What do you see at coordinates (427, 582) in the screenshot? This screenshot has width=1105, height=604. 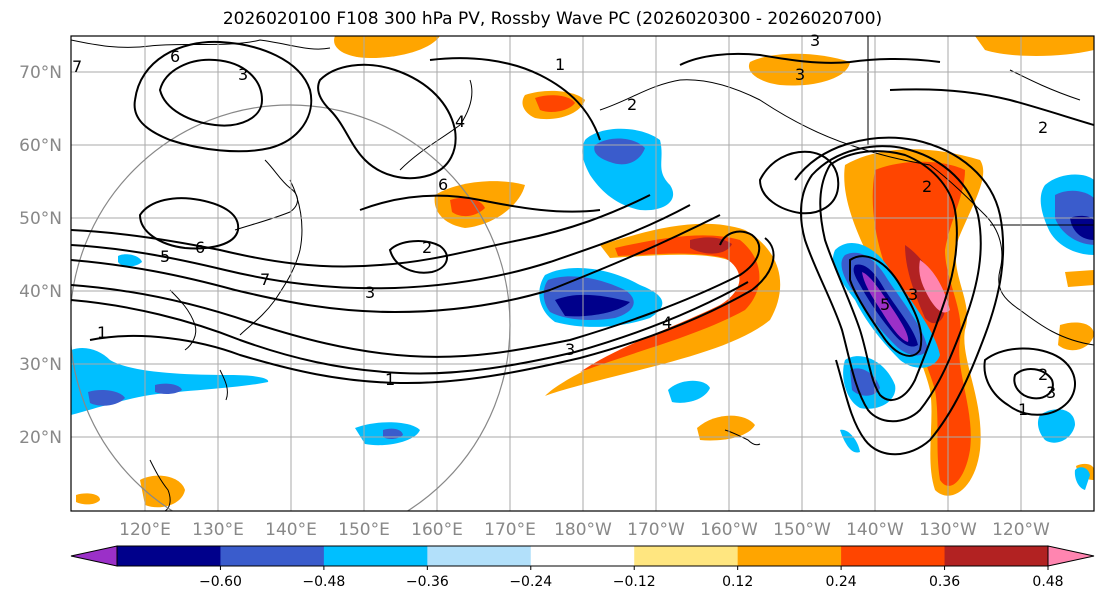 I see `colorbar-tick-label: −0.36` at bounding box center [427, 582].